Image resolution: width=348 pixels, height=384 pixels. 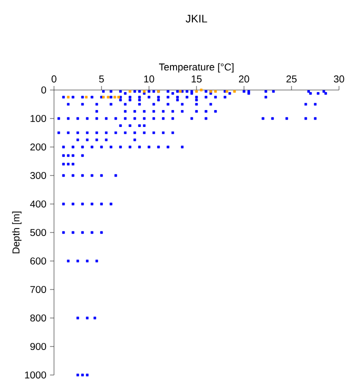 What do you see at coordinates (244, 78) in the screenshot?
I see `x-tick-label: 20` at bounding box center [244, 78].